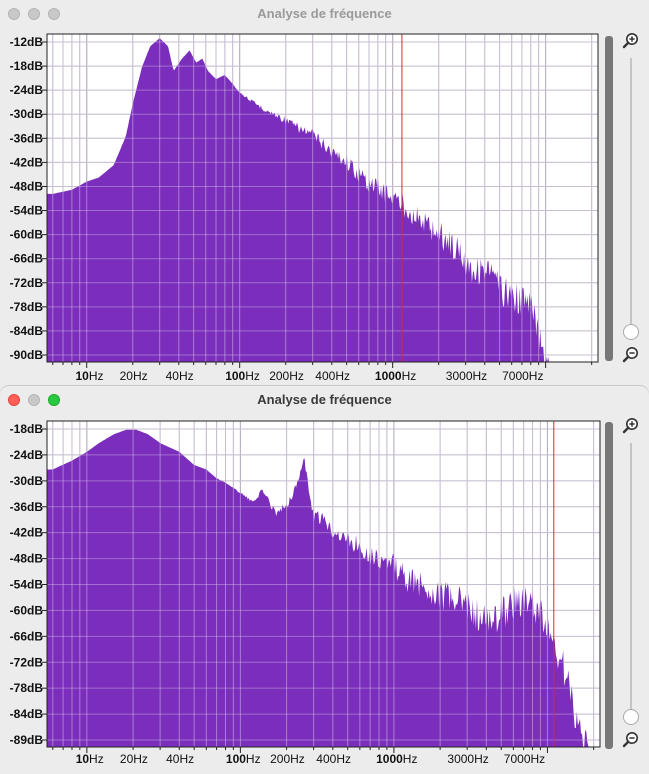  I want to click on y-tick-label: -90dB, so click(27, 355).